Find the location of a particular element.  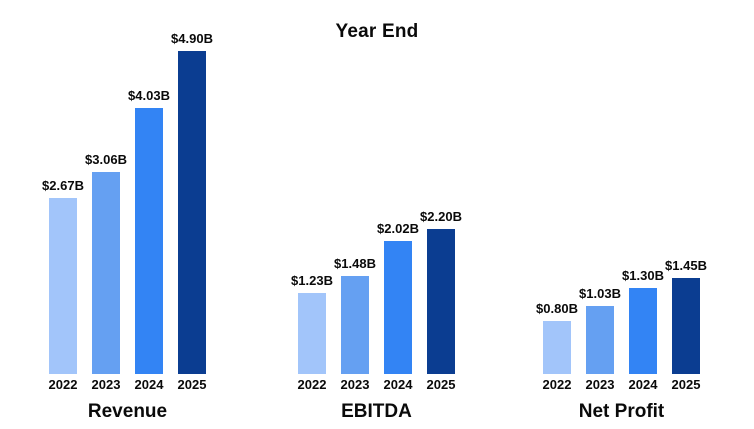

value-label: $1.48B is located at coordinates (355, 263).